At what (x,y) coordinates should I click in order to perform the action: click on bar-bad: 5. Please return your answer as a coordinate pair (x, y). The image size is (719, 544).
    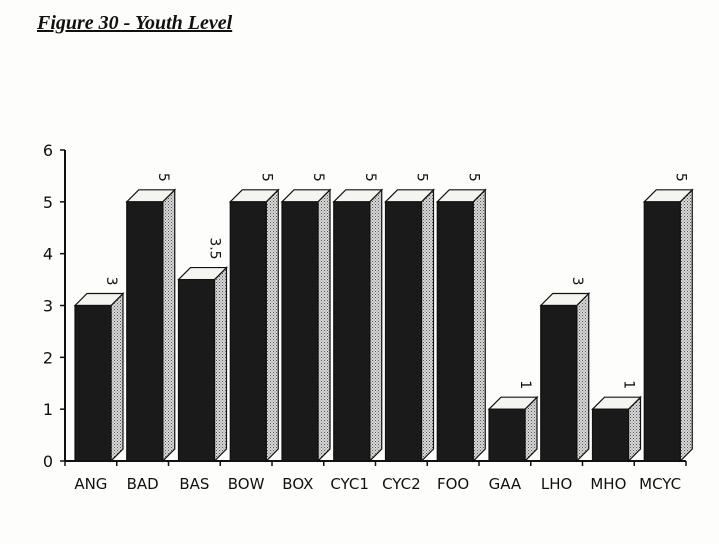
    Looking at the image, I should click on (151, 318).